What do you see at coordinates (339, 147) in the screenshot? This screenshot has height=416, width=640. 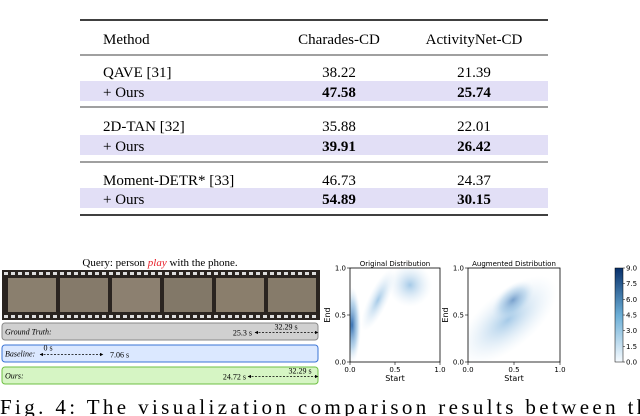 I see `table-cell: 39.91` at bounding box center [339, 147].